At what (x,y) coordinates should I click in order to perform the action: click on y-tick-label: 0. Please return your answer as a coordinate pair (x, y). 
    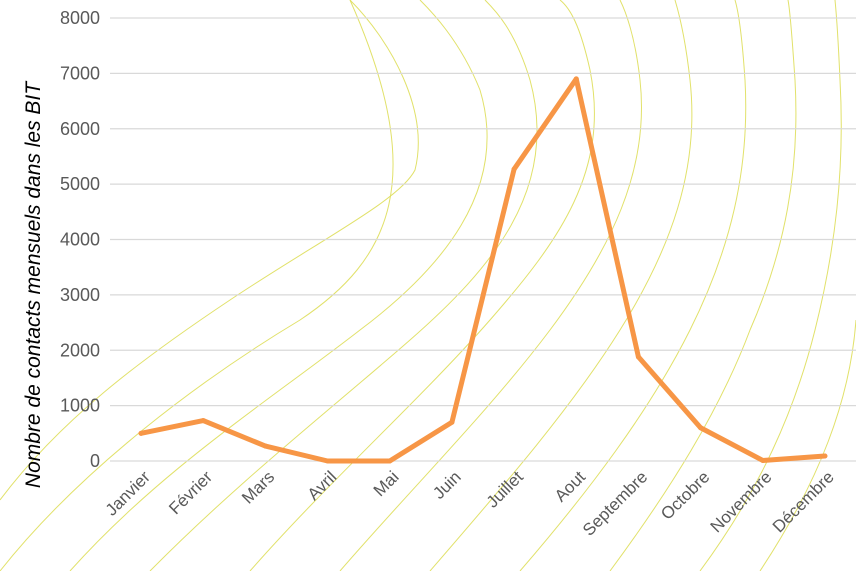
    Looking at the image, I should click on (95, 461).